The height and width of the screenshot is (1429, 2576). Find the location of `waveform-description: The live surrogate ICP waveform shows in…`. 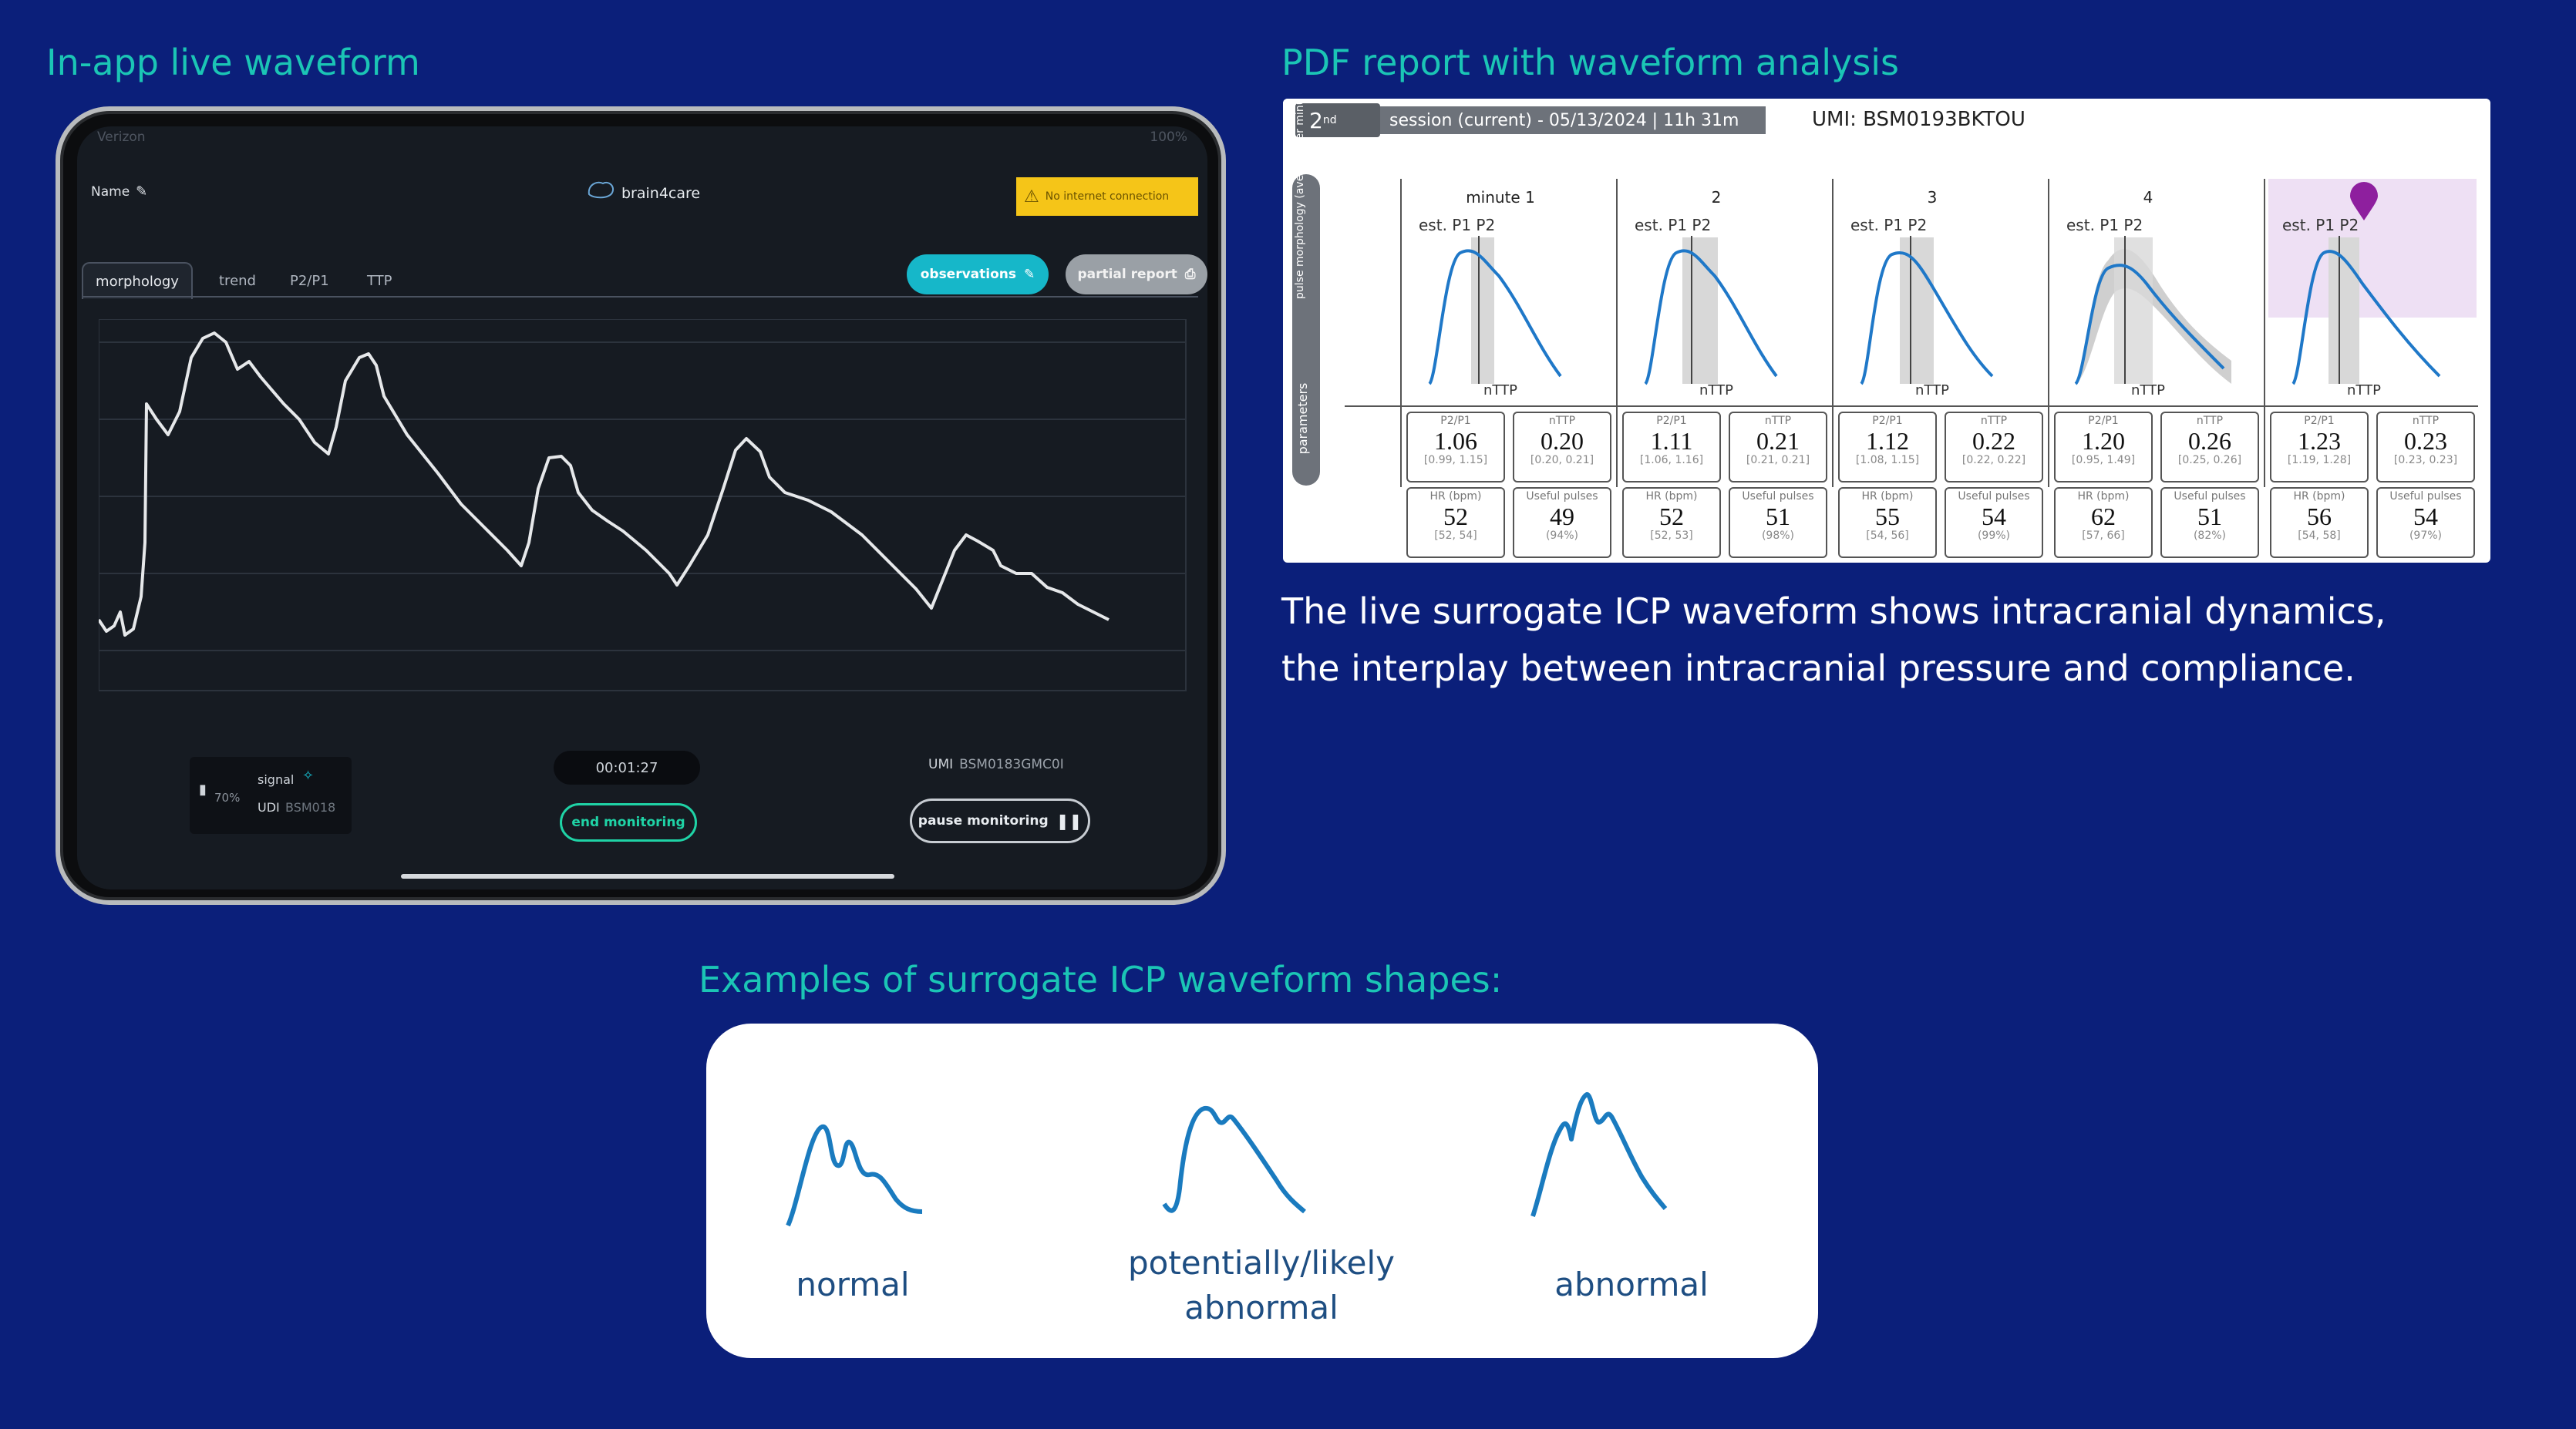

waveform-description: The live surrogate ICP waveform shows in… is located at coordinates (1834, 639).